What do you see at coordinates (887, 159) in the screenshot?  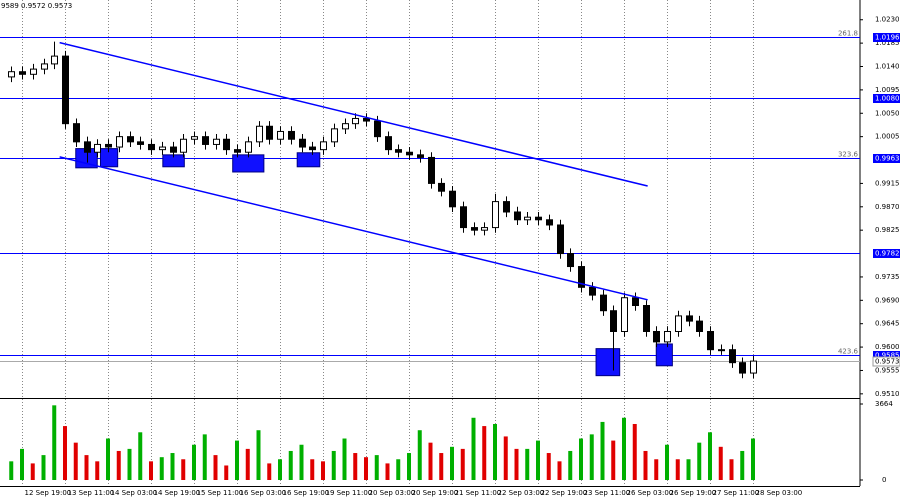 I see `level-label: 0.9963` at bounding box center [887, 159].